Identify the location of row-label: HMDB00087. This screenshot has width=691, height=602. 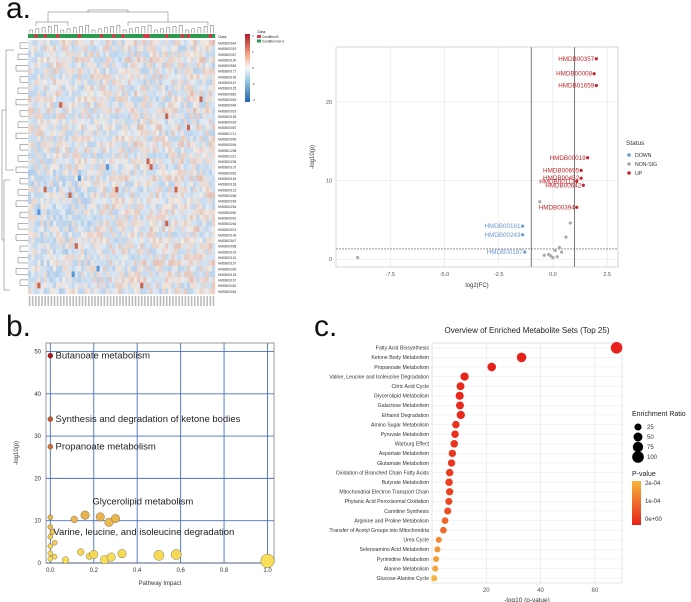
(227, 128).